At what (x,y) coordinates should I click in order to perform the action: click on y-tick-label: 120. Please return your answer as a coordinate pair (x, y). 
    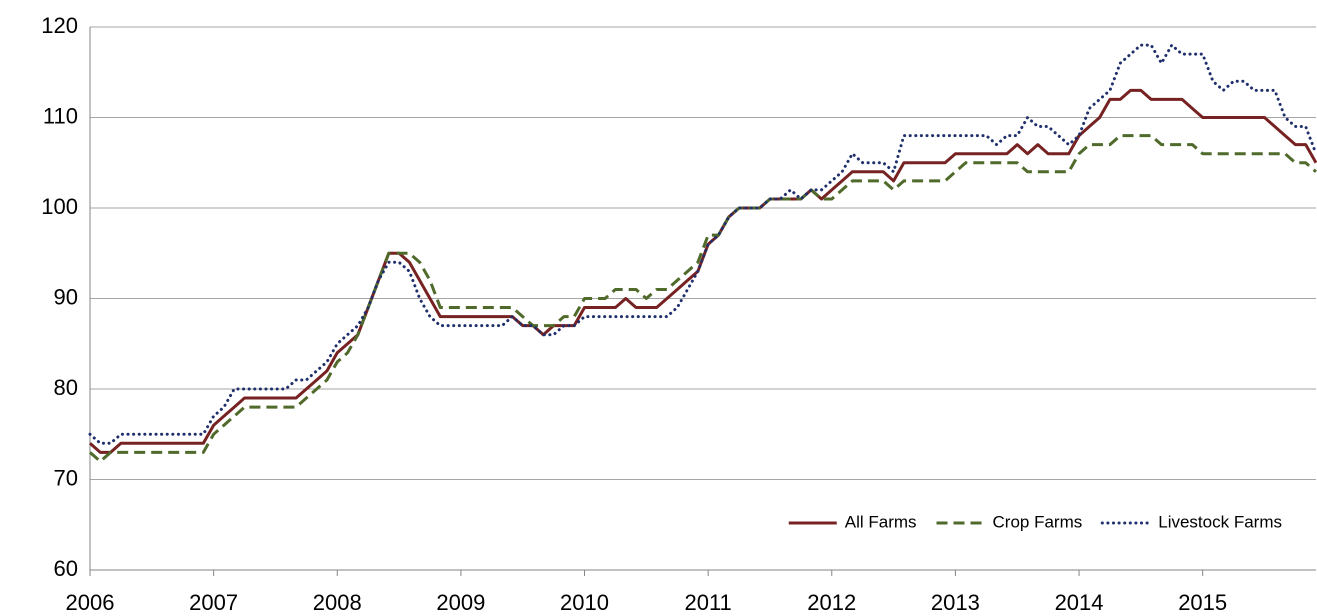
    Looking at the image, I should click on (59, 25).